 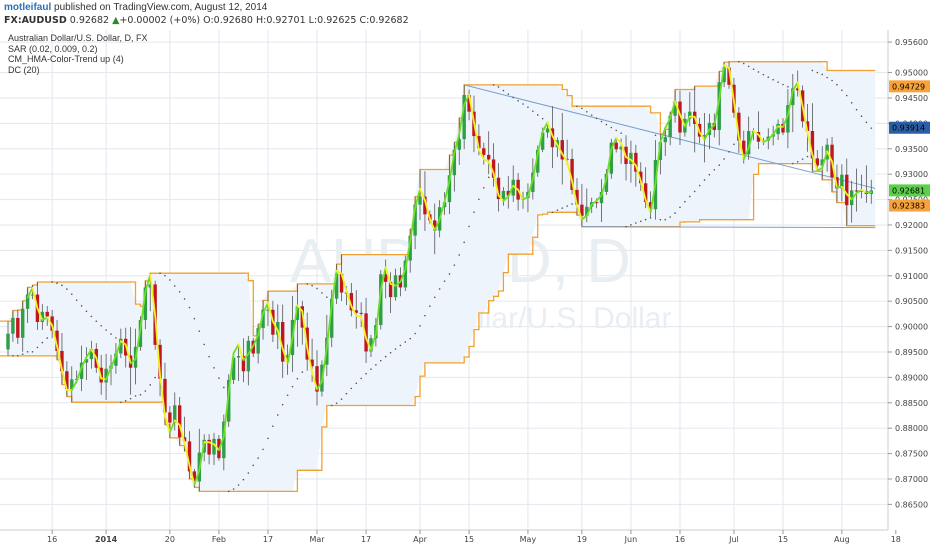 I want to click on y-tick-label-15: 0.88000, so click(x=911, y=428).